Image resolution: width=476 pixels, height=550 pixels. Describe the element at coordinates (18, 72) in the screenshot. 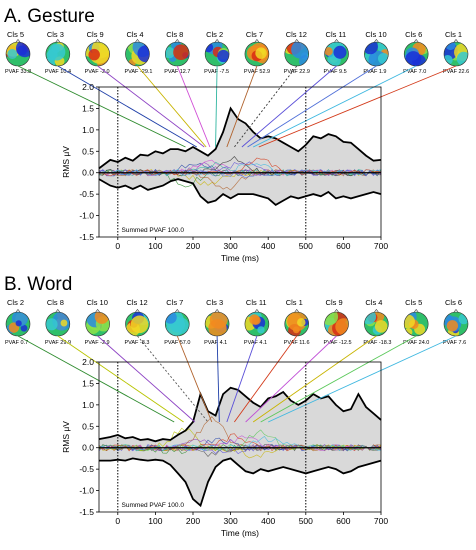

I see `pvaf-label: PVAF 33.8` at that location.